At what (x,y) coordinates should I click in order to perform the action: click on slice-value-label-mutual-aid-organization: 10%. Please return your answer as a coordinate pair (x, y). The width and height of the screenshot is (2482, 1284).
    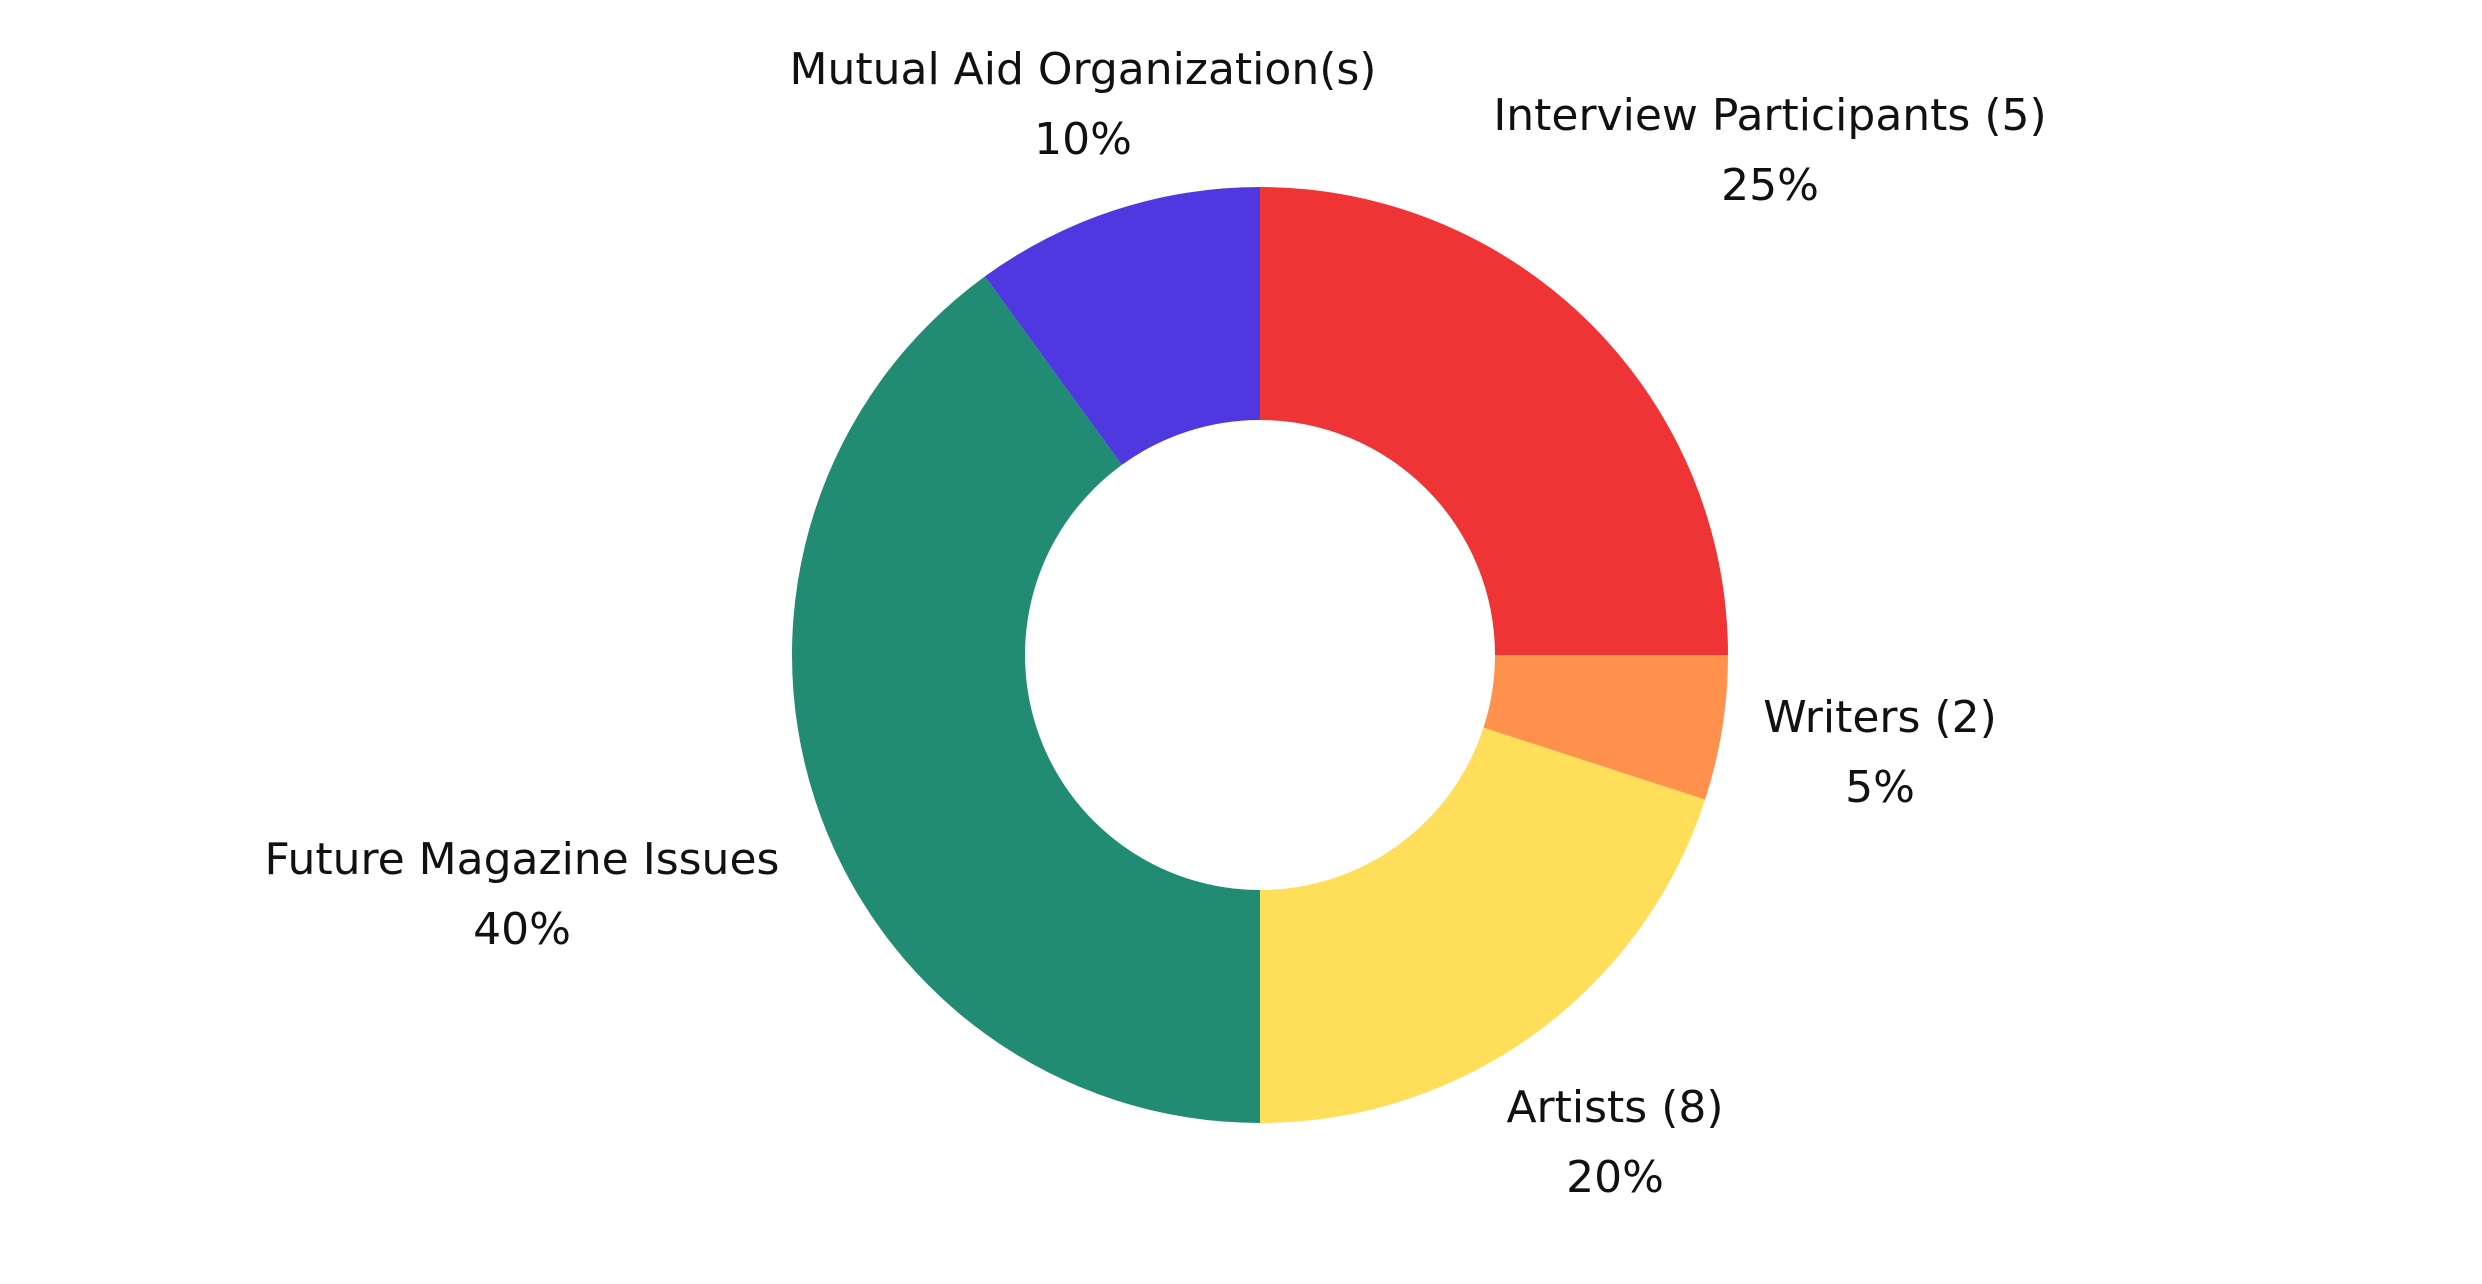
    Looking at the image, I should click on (1083, 139).